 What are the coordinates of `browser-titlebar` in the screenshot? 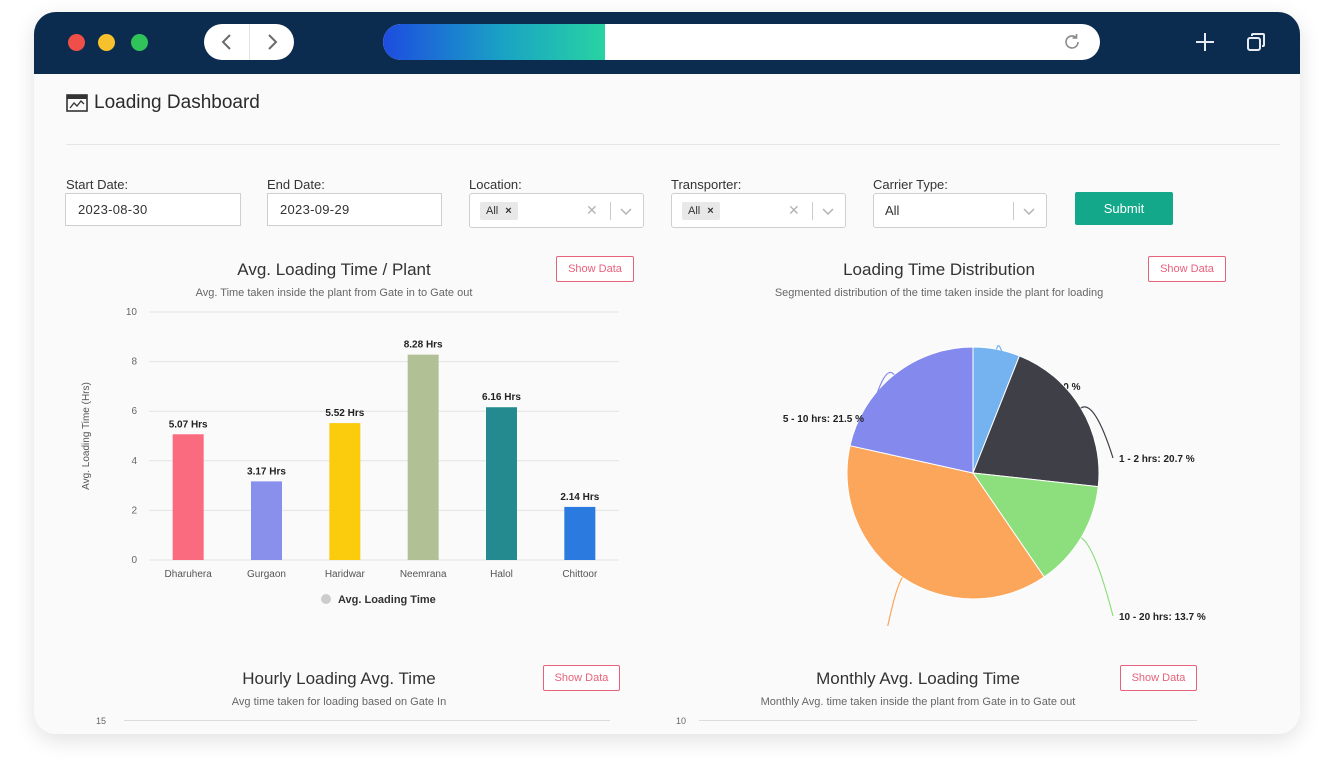 It's located at (667, 43).